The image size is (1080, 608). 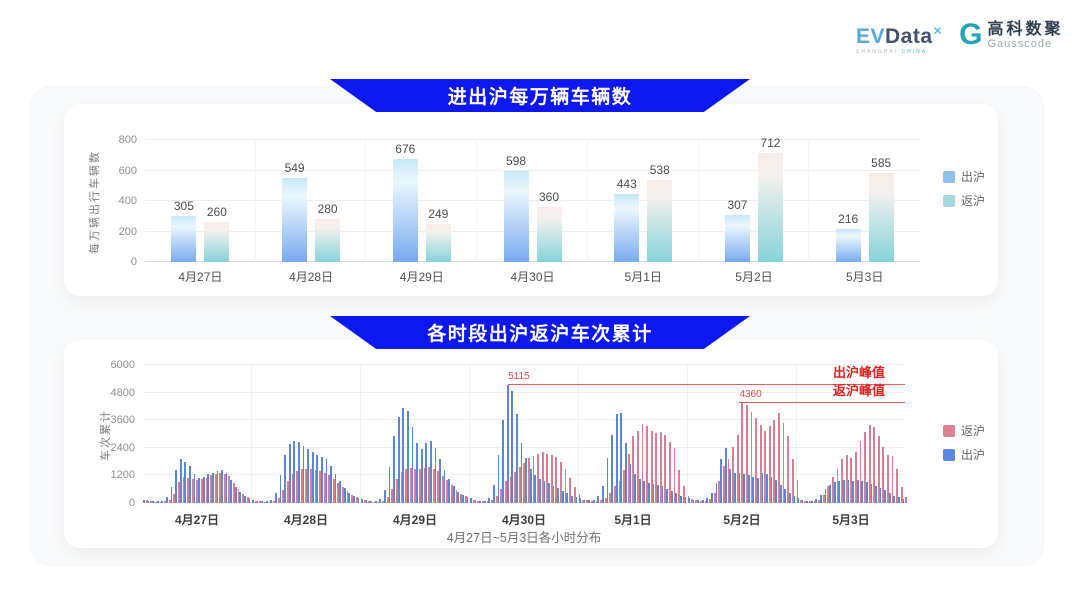 I want to click on daily-bar-返沪, so click(x=438, y=243).